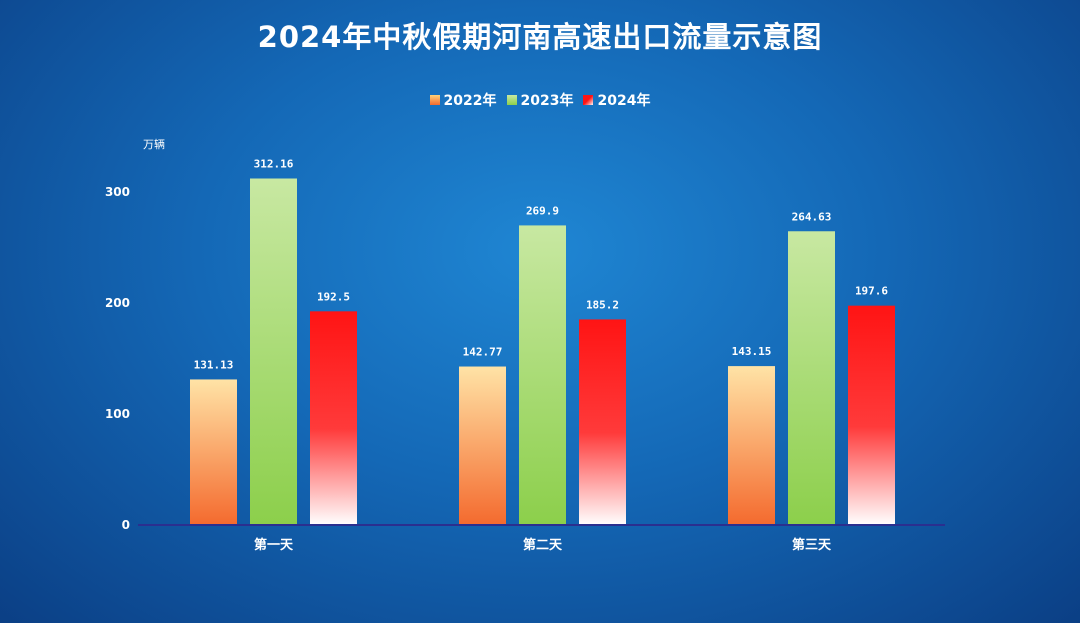  Describe the element at coordinates (752, 351) in the screenshot. I see `bar-value-label: 143.15` at that location.